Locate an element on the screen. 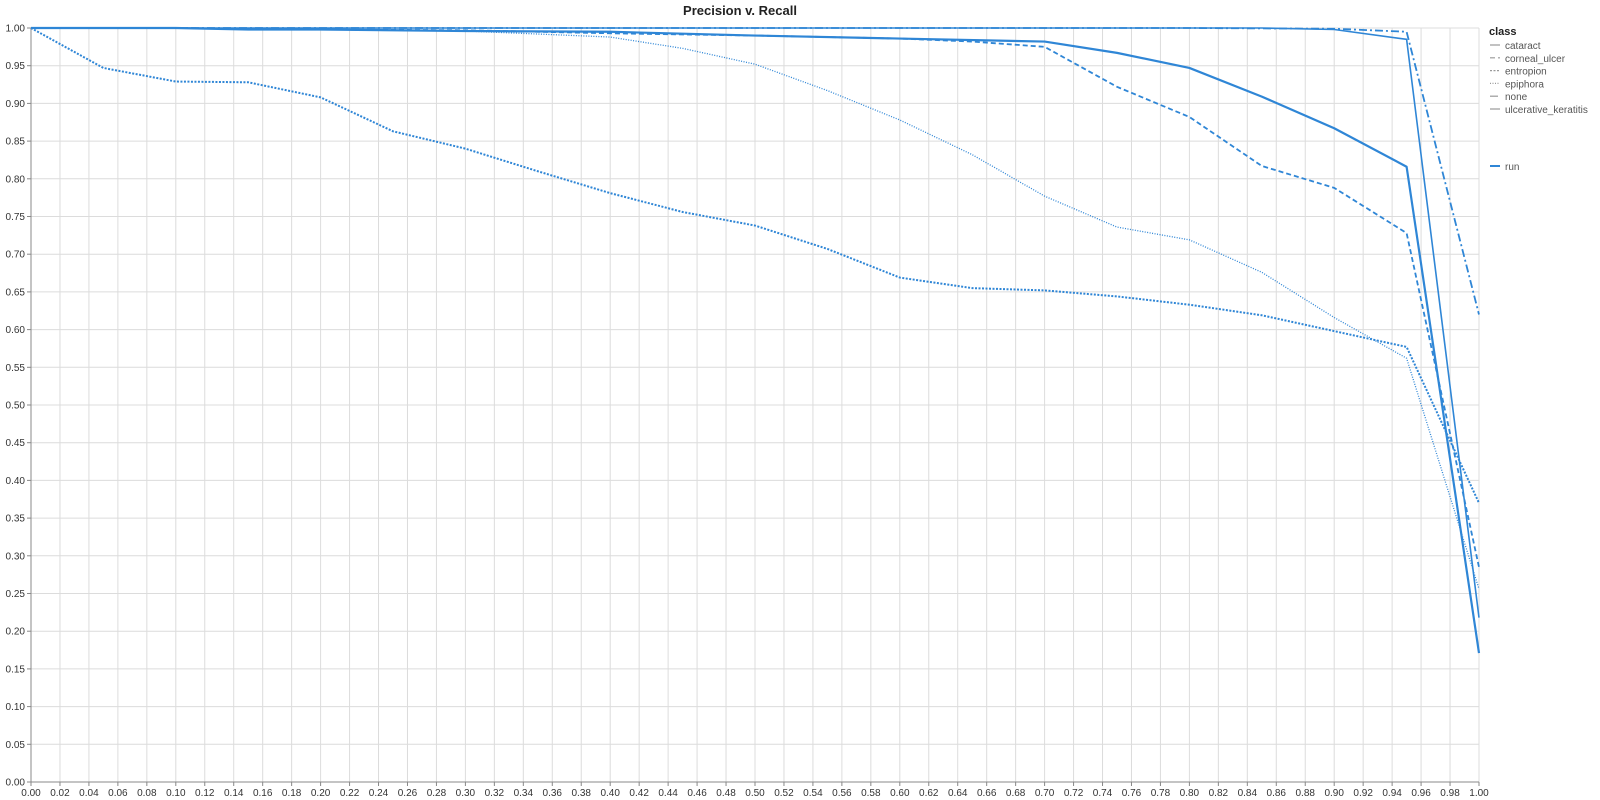 The height and width of the screenshot is (800, 1600). y-tick-label: 0.85 is located at coordinates (16, 142).